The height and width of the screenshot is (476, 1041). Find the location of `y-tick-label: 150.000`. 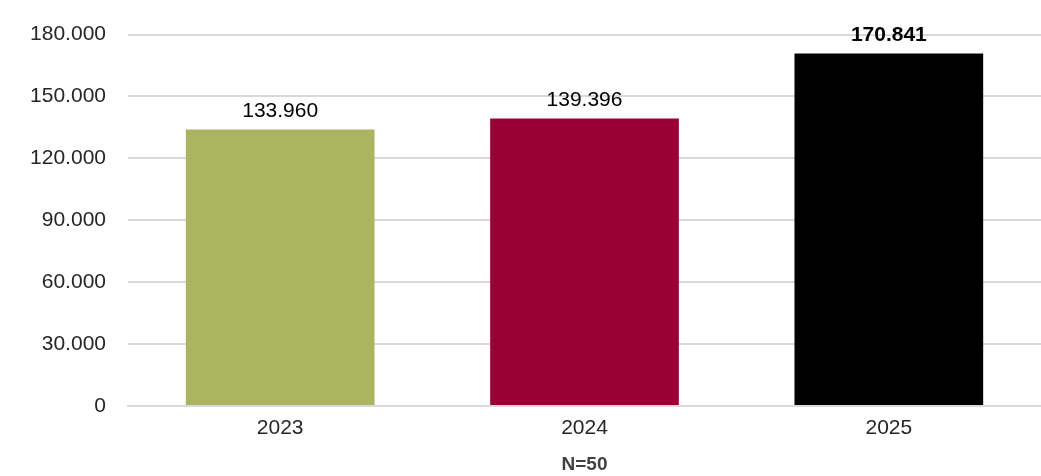

y-tick-label: 150.000 is located at coordinates (68, 95).